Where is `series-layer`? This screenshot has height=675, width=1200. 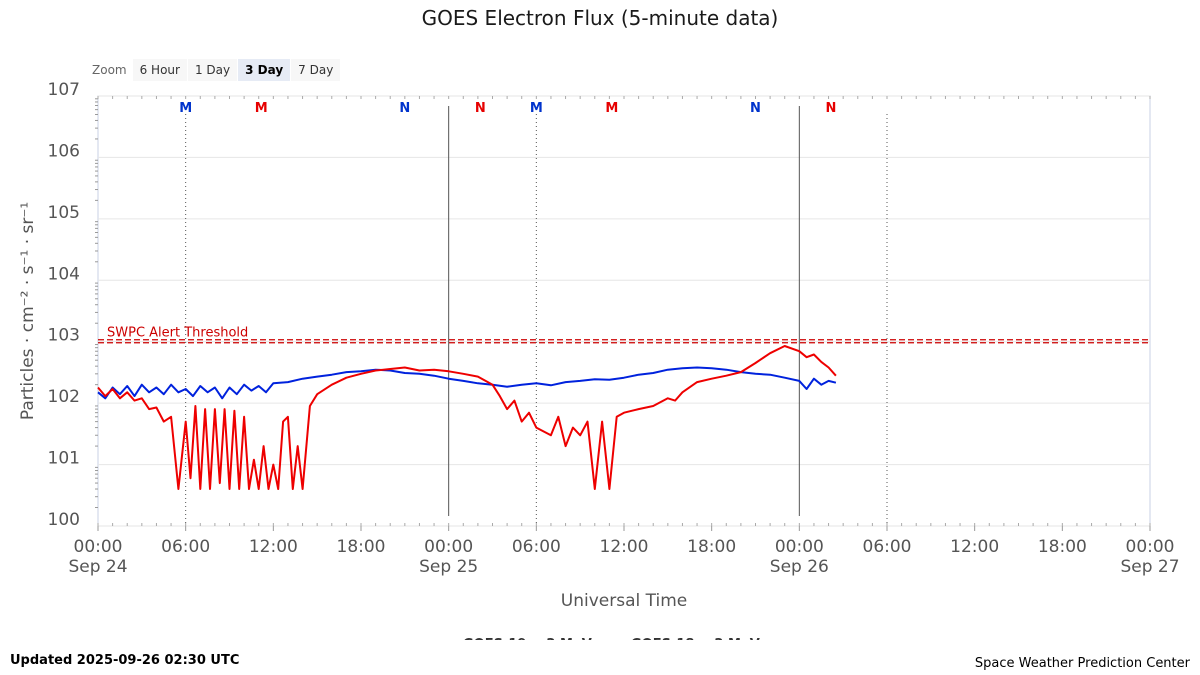 series-layer is located at coordinates (467, 417).